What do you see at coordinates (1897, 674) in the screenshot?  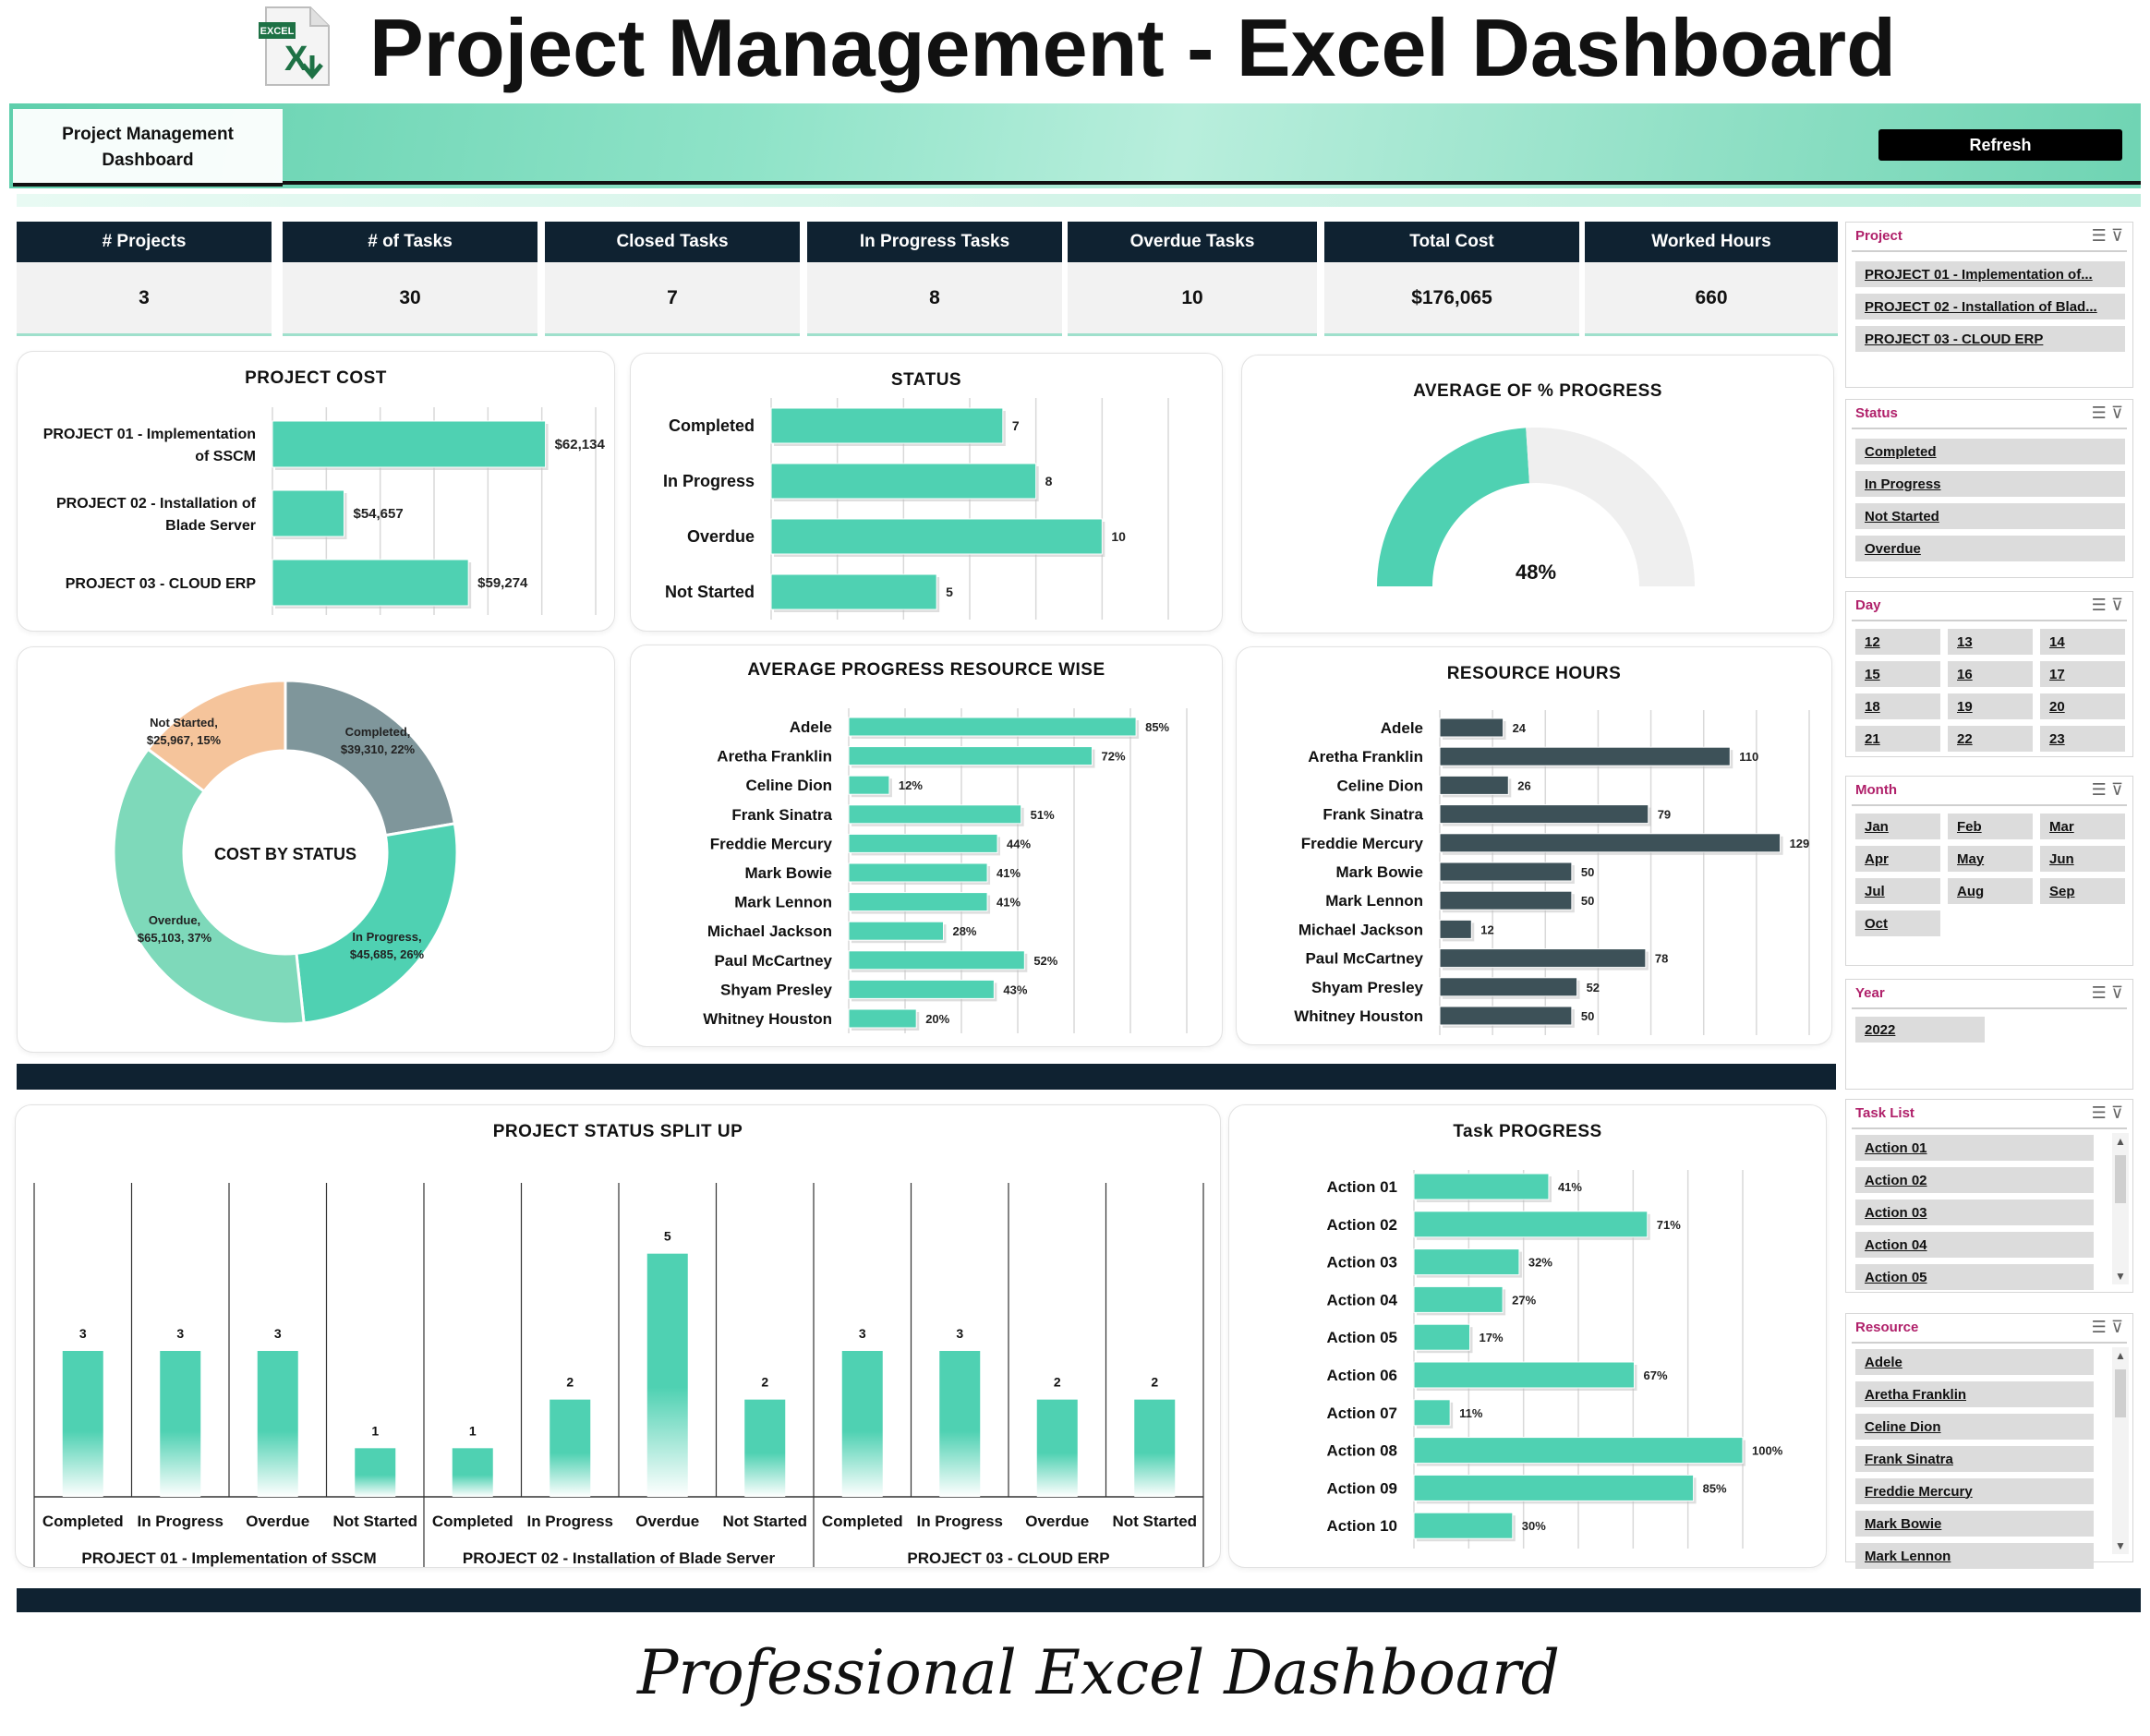 I see `slicer-item-day: 15` at bounding box center [1897, 674].